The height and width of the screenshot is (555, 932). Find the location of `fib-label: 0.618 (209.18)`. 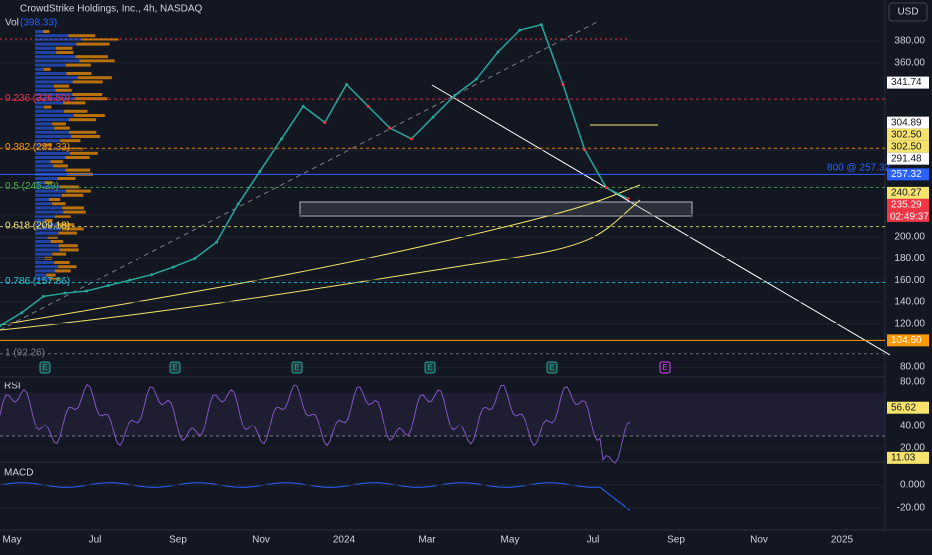

fib-label: 0.618 (209.18) is located at coordinates (37, 225).